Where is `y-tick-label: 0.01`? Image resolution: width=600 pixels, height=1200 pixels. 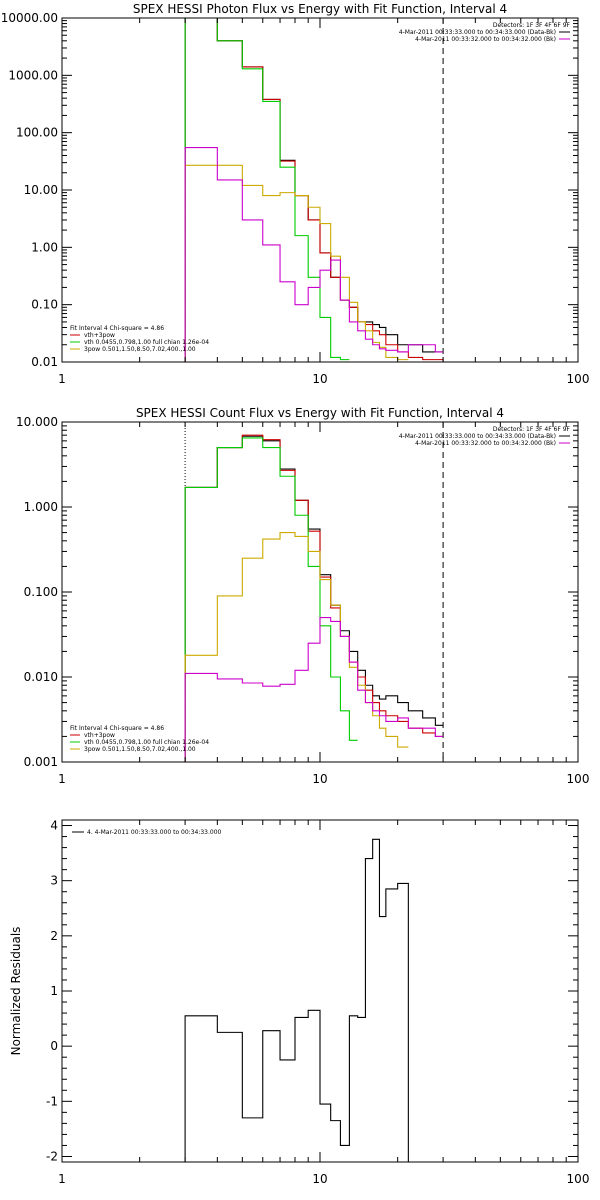 y-tick-label: 0.01 is located at coordinates (44, 362).